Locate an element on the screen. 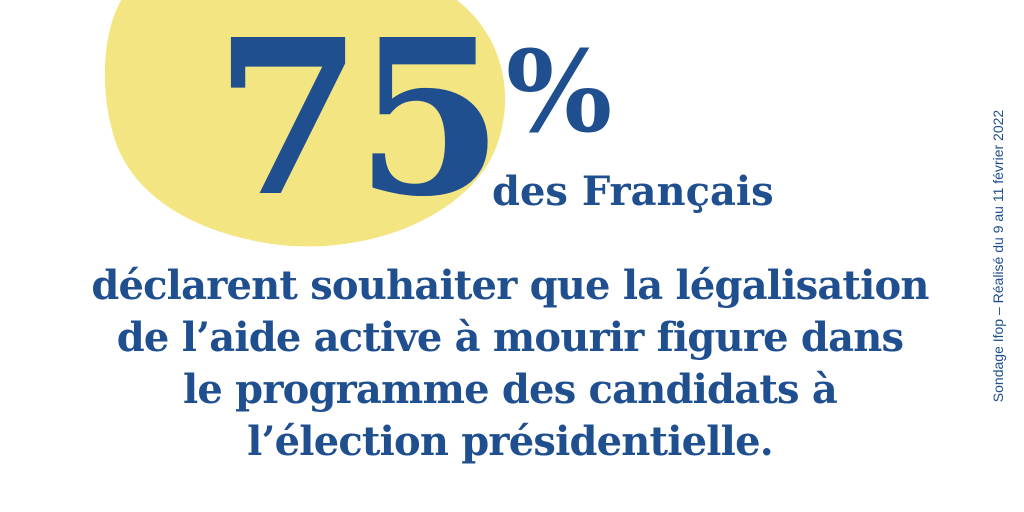 The width and height of the screenshot is (1024, 512). statistic-subject: des Français is located at coordinates (633, 191).